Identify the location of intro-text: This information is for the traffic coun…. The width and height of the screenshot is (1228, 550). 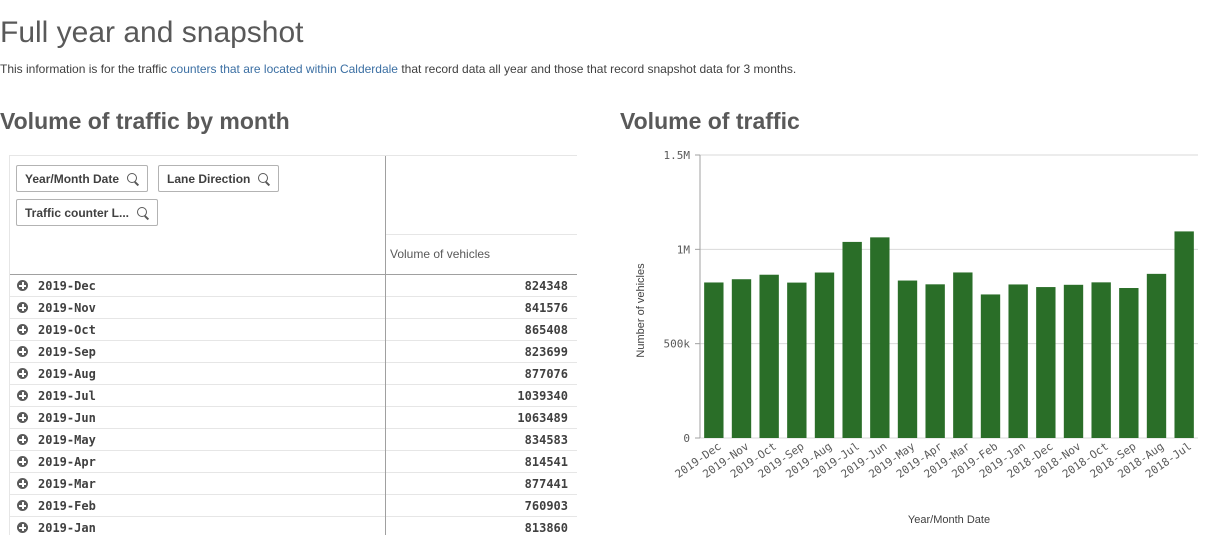
(398, 69).